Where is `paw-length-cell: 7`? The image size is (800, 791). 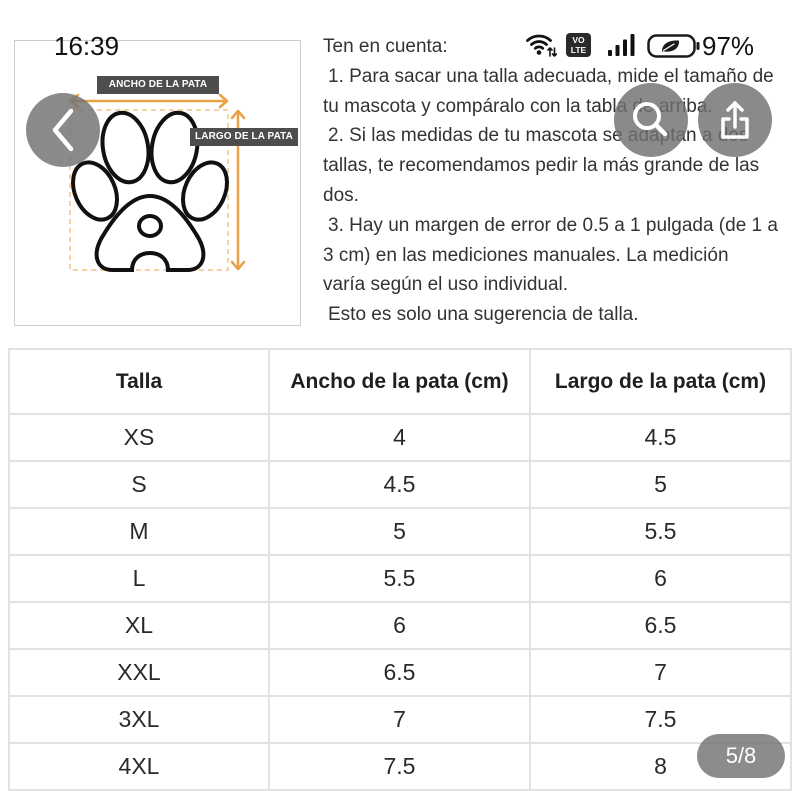 paw-length-cell: 7 is located at coordinates (660, 672).